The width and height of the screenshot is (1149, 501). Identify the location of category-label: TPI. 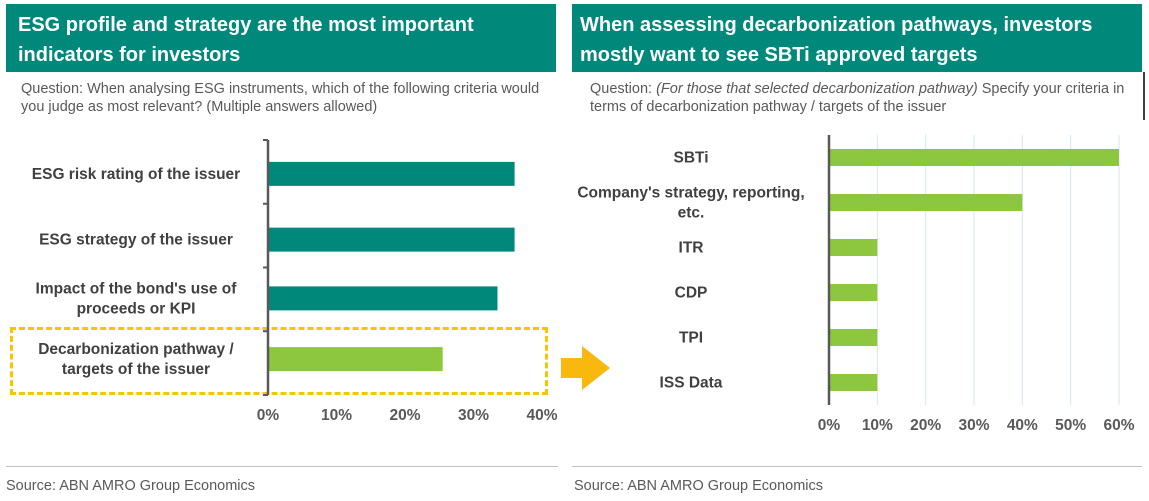
(691, 338).